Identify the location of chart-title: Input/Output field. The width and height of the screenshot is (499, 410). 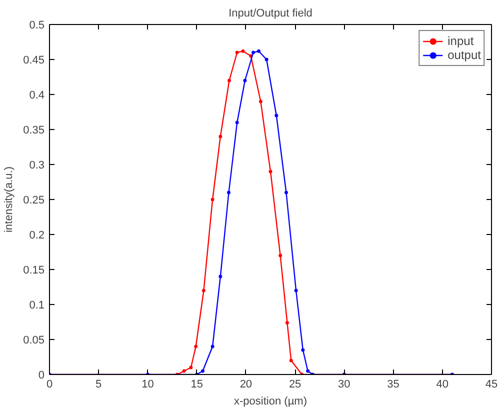
(270, 14).